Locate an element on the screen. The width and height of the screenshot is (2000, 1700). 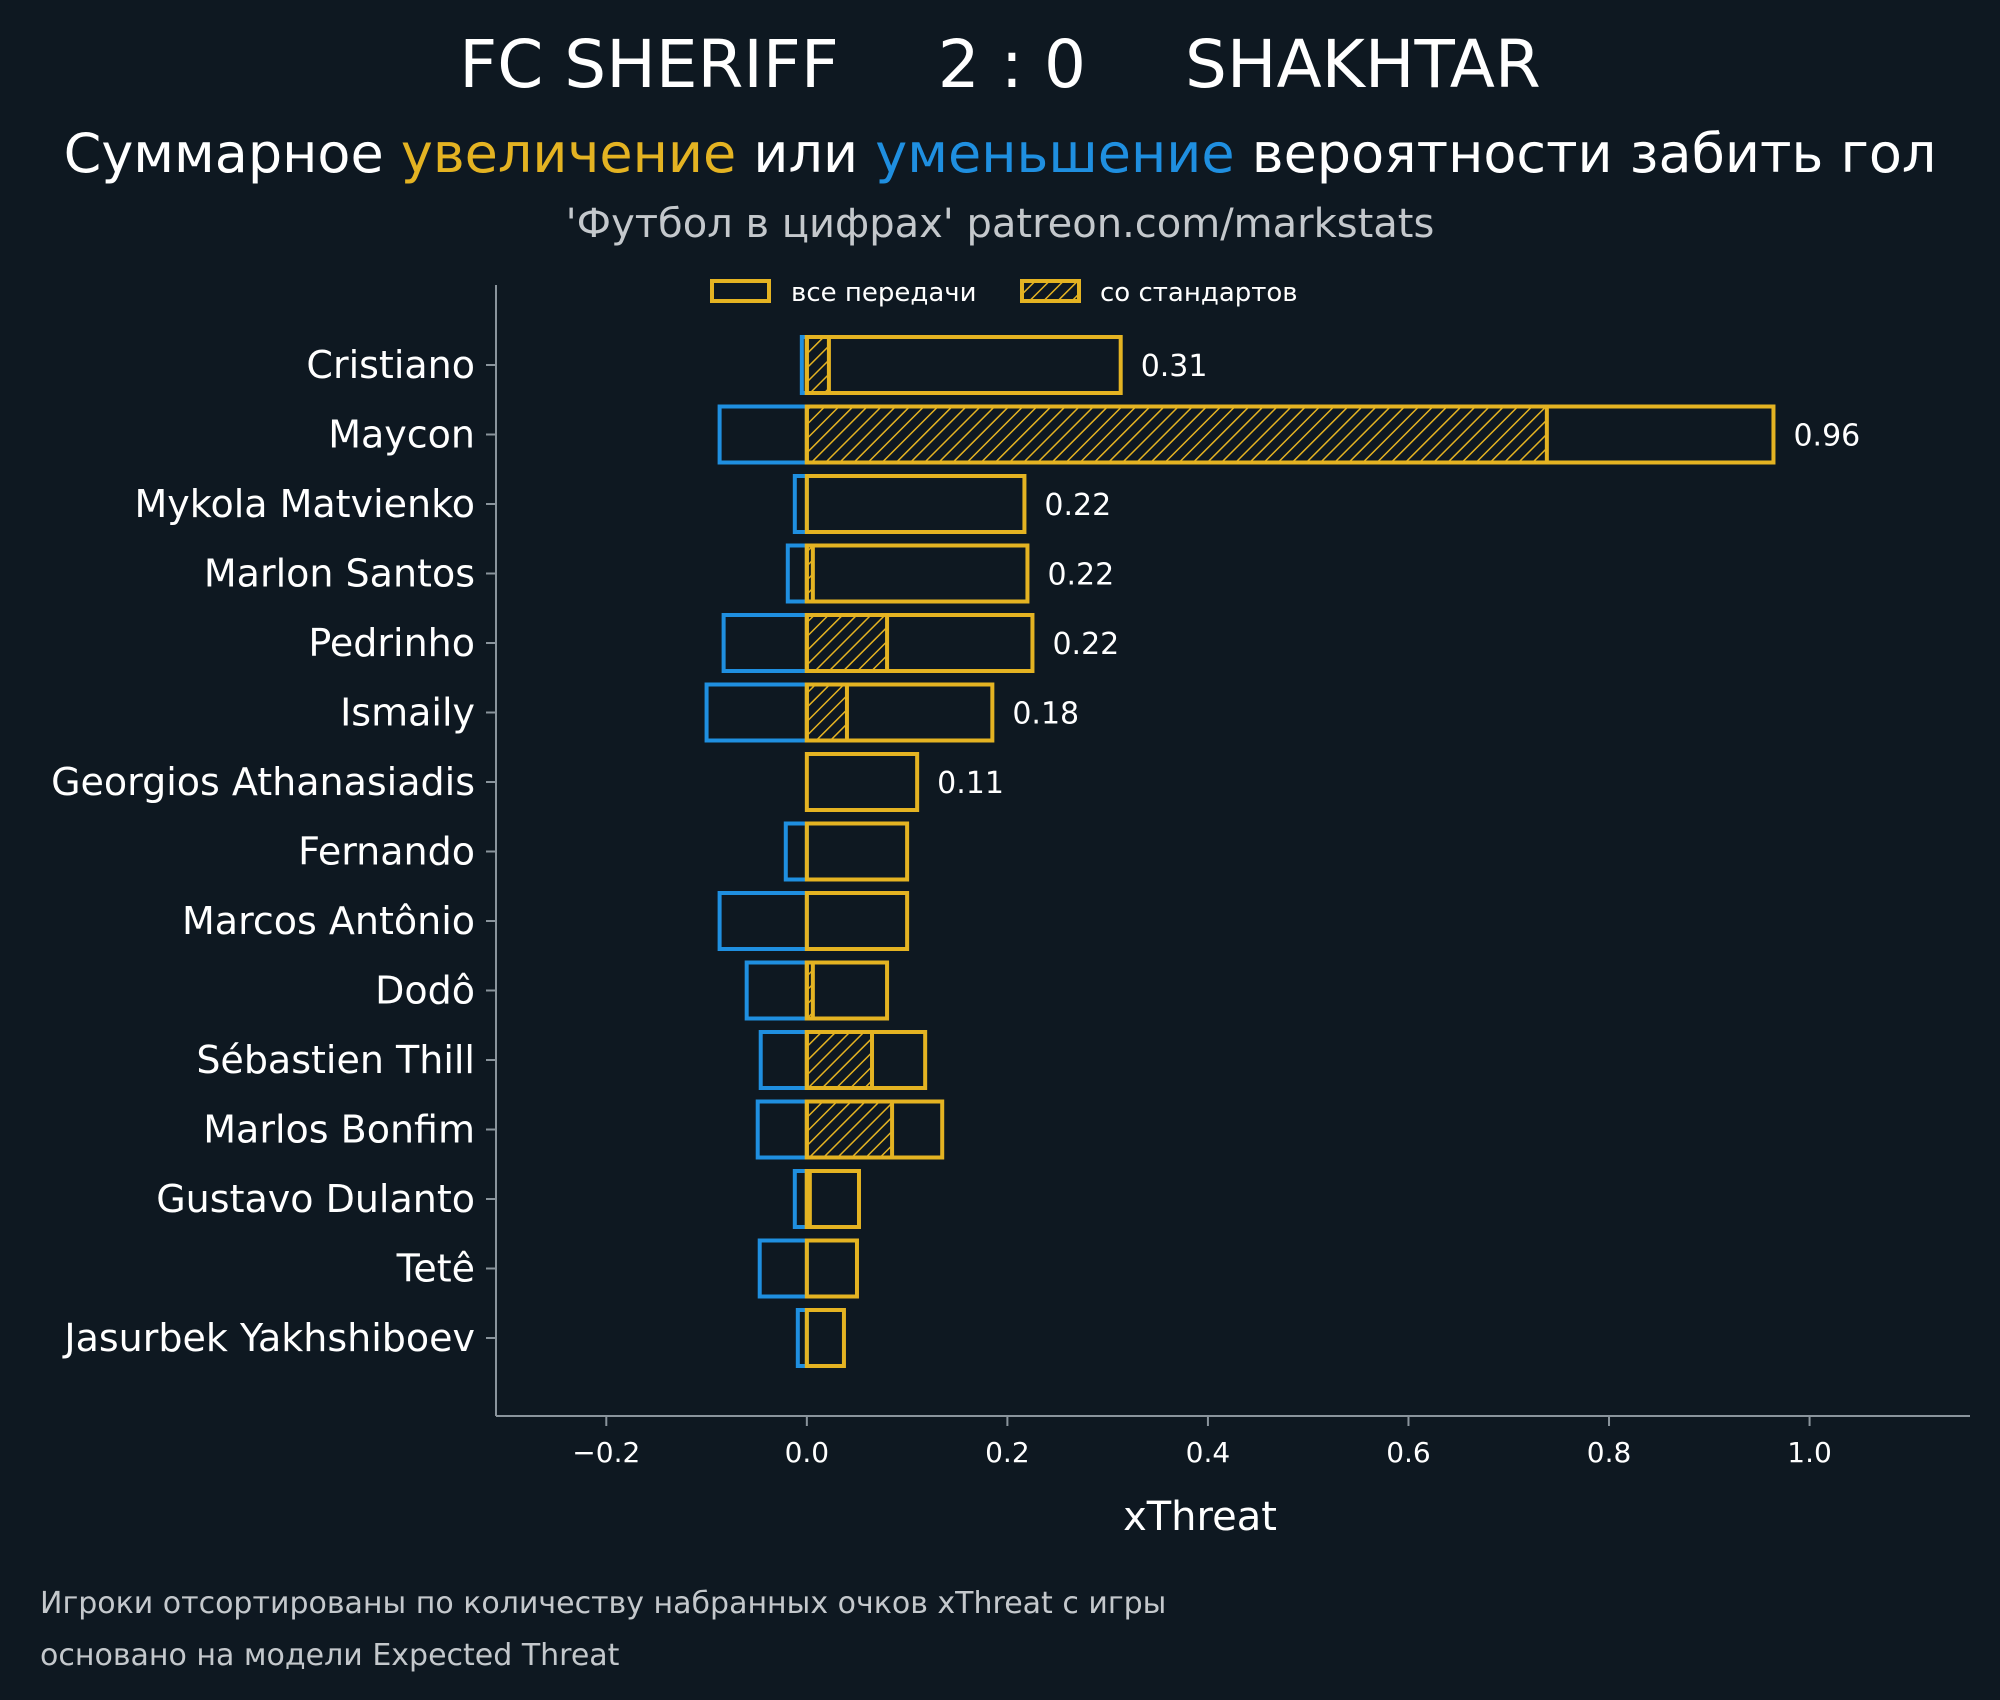
subtitle-increase: увеличение is located at coordinates (568, 153).